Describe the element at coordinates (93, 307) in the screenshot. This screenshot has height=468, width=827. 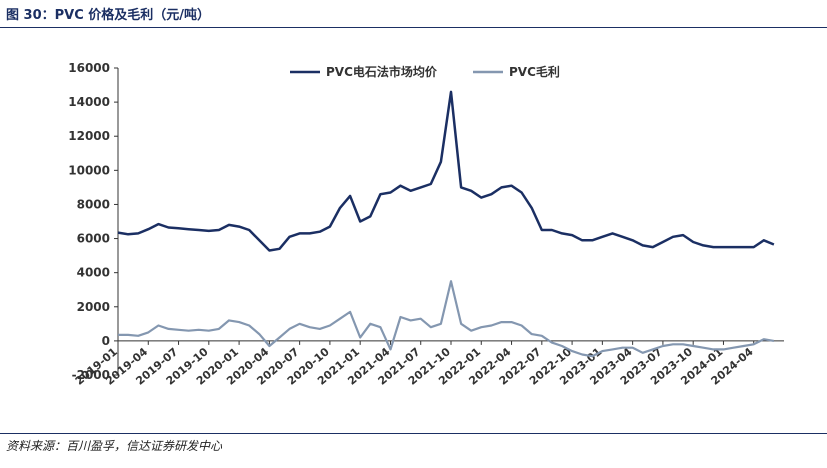
I see `y-tick-label: 2000` at that location.